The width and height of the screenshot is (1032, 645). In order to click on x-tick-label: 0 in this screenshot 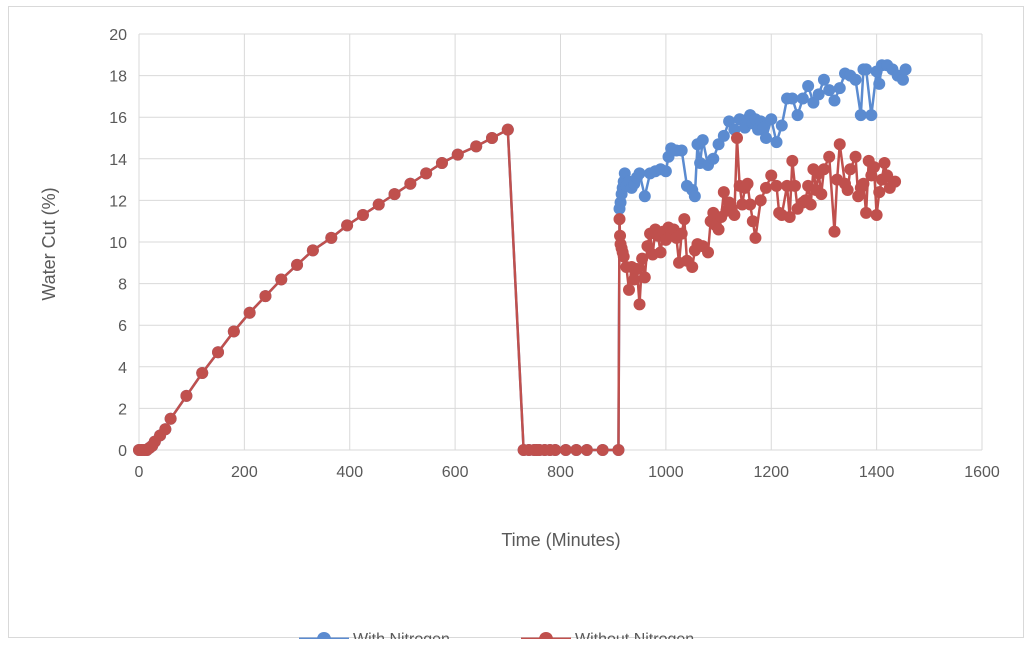, I will do `click(139, 472)`.